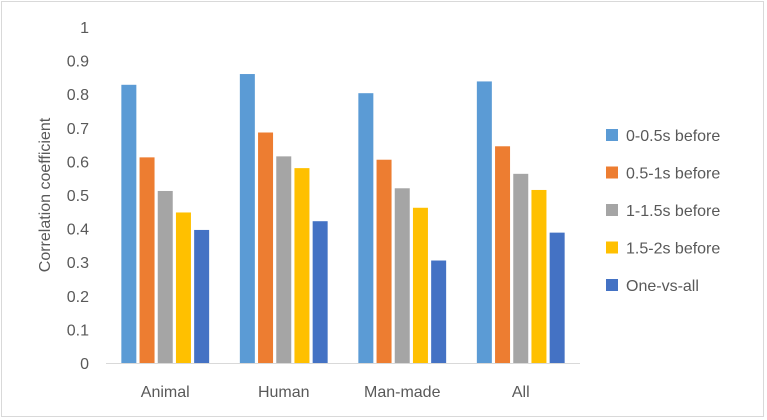 The width and height of the screenshot is (767, 420). Describe the element at coordinates (78, 129) in the screenshot. I see `y-tick-label: 0.7` at that location.